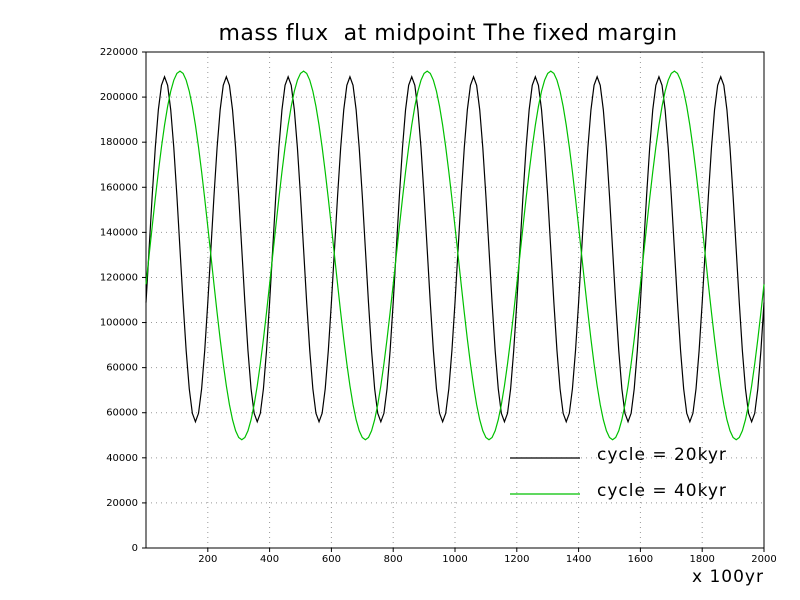 The image size is (800, 600). I want to click on x-tick-label: 1400, so click(578, 559).